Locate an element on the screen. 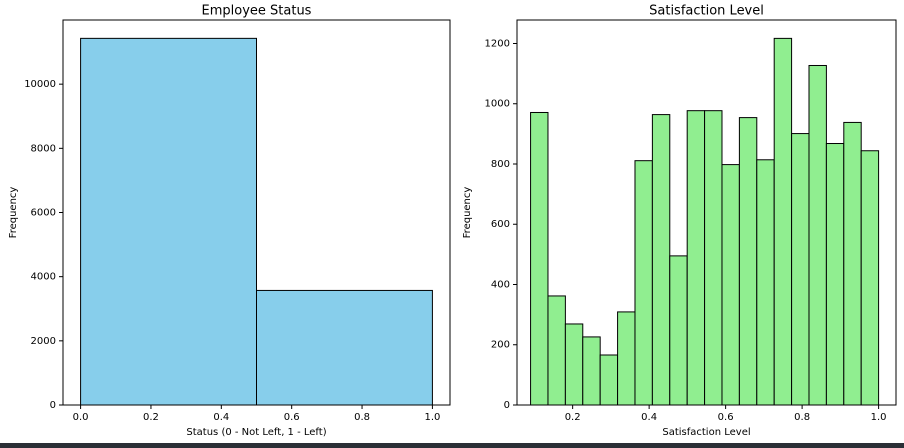 This screenshot has height=448, width=904. y-tick-label: 1000 is located at coordinates (497, 104).